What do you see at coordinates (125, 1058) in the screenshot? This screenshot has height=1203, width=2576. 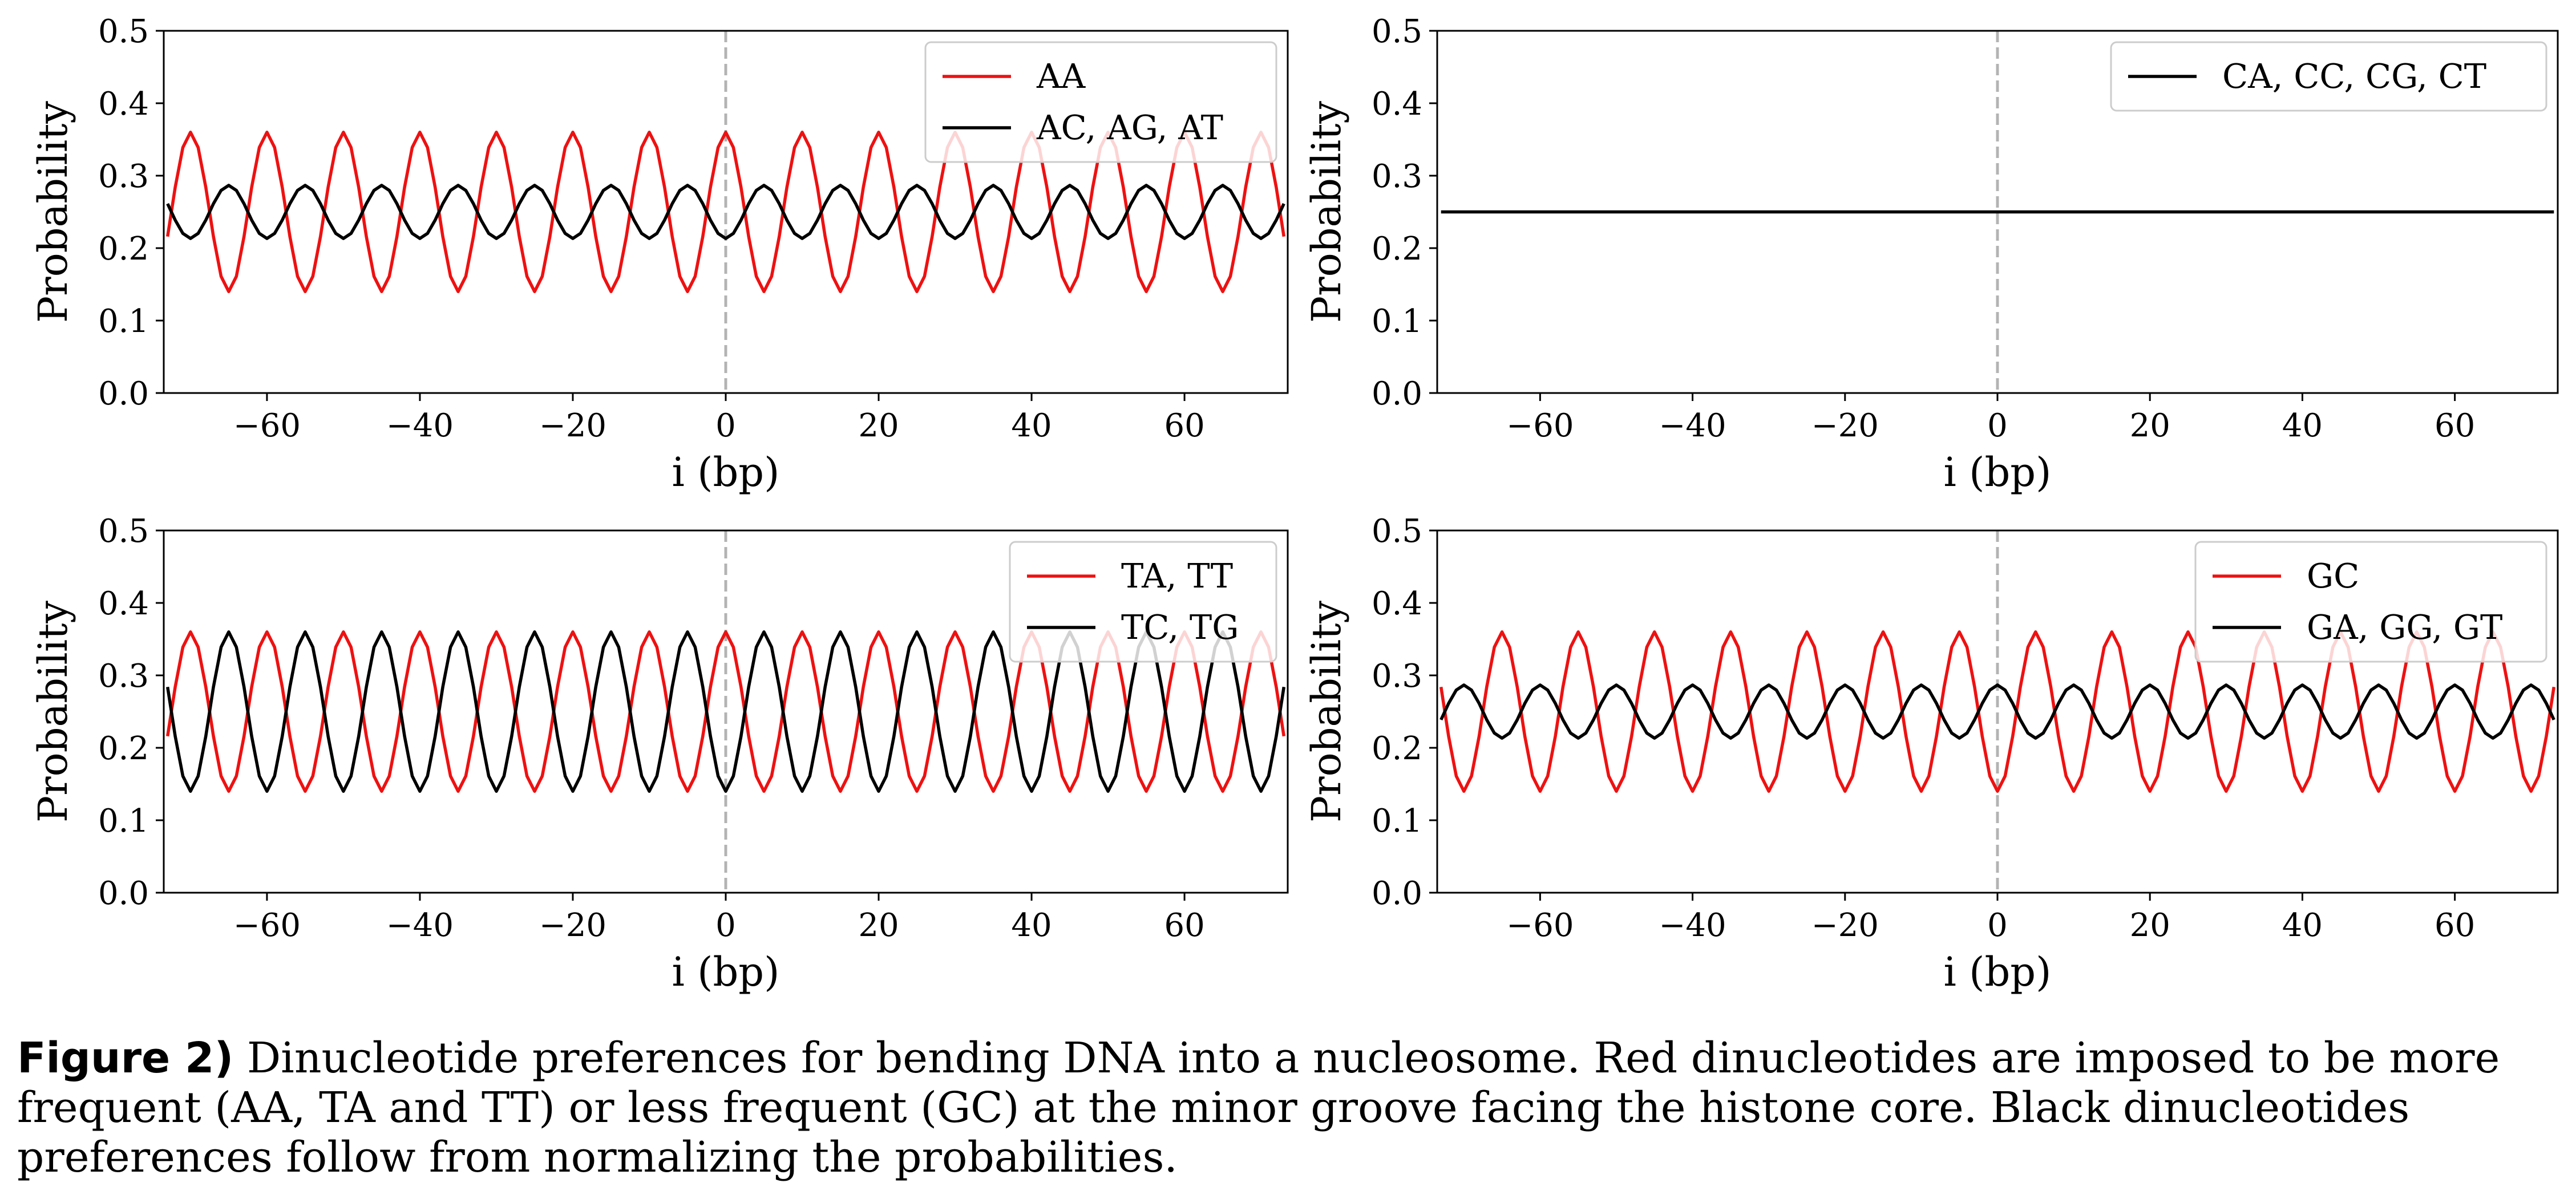 I see `caption-label: Figure 2)` at bounding box center [125, 1058].